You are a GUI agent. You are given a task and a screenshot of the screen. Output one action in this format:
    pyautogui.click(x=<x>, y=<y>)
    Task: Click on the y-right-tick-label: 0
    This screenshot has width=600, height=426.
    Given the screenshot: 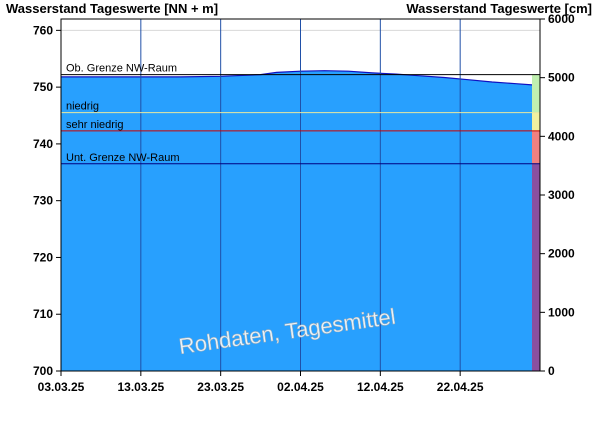 What is the action you would take?
    pyautogui.click(x=551, y=371)
    